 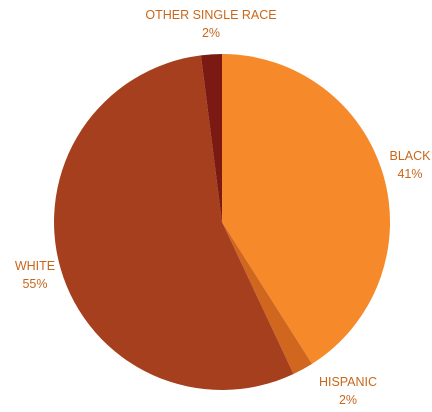 What do you see at coordinates (211, 33) in the screenshot?
I see `slice-value-other-single-race: 2%` at bounding box center [211, 33].